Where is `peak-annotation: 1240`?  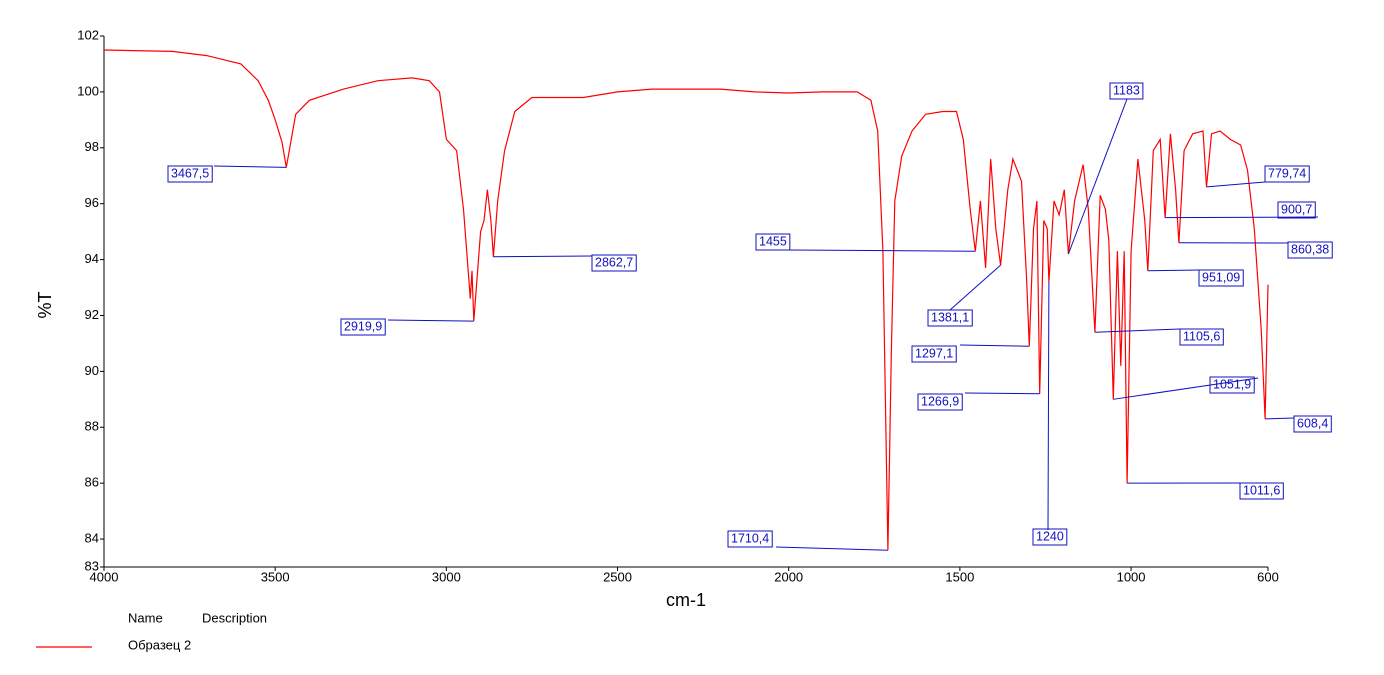
peak-annotation: 1240 is located at coordinates (1050, 413).